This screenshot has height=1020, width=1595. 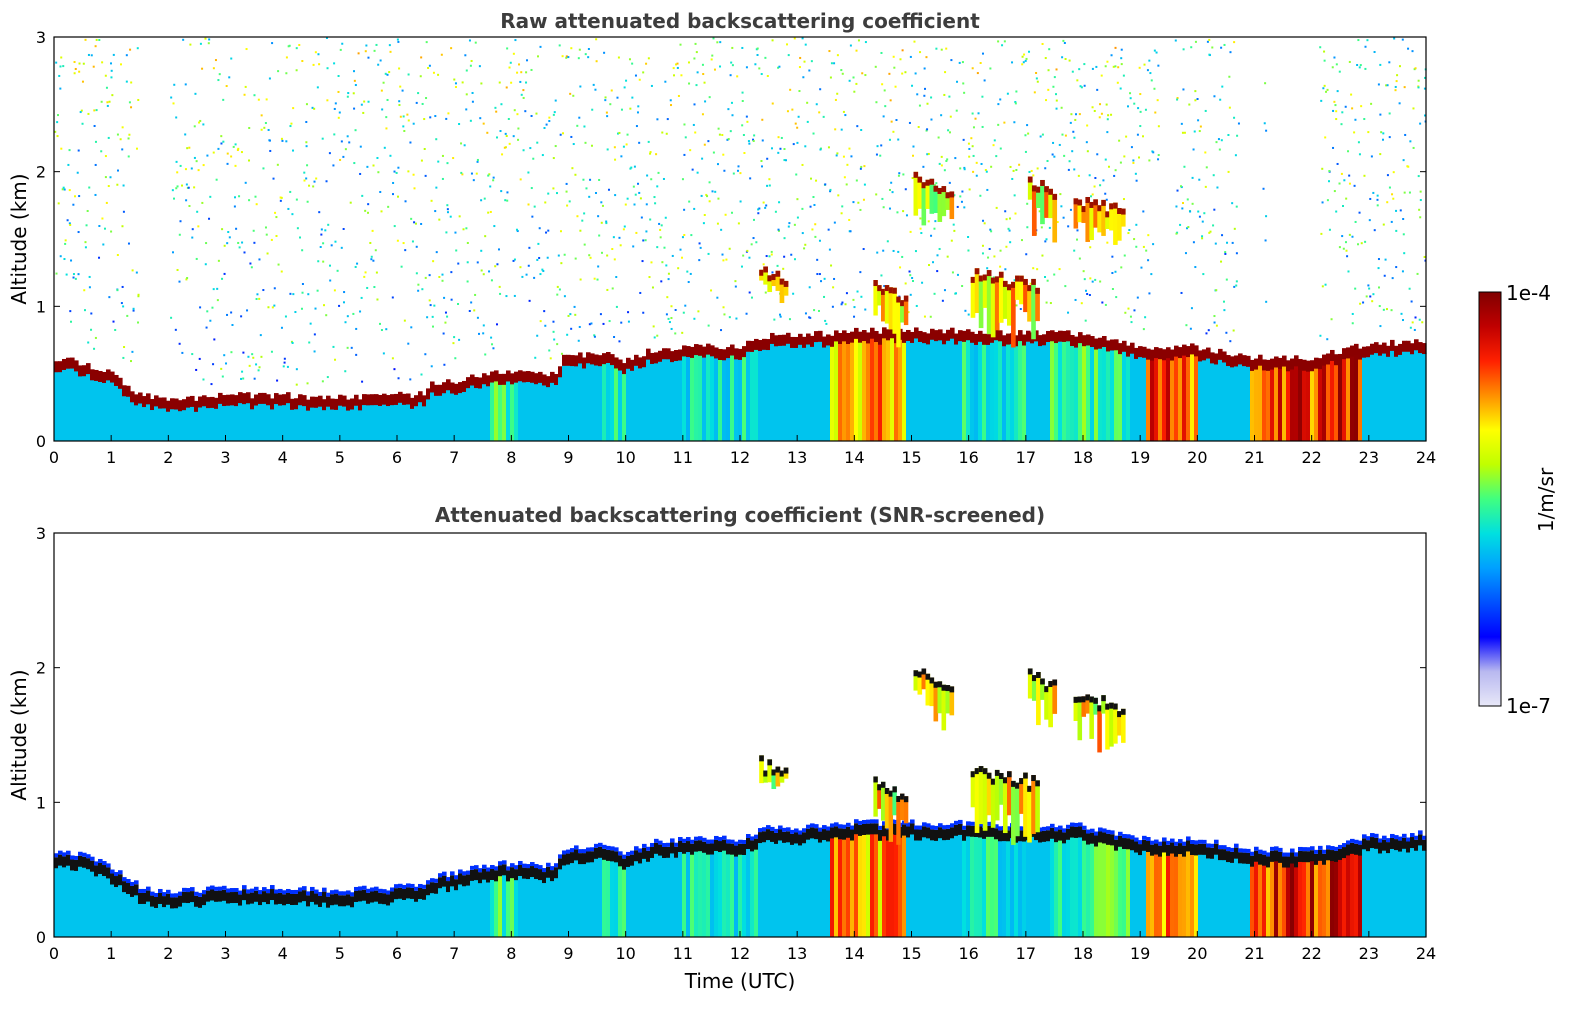 I want to click on colorbar-gradient, so click(x=1490, y=499).